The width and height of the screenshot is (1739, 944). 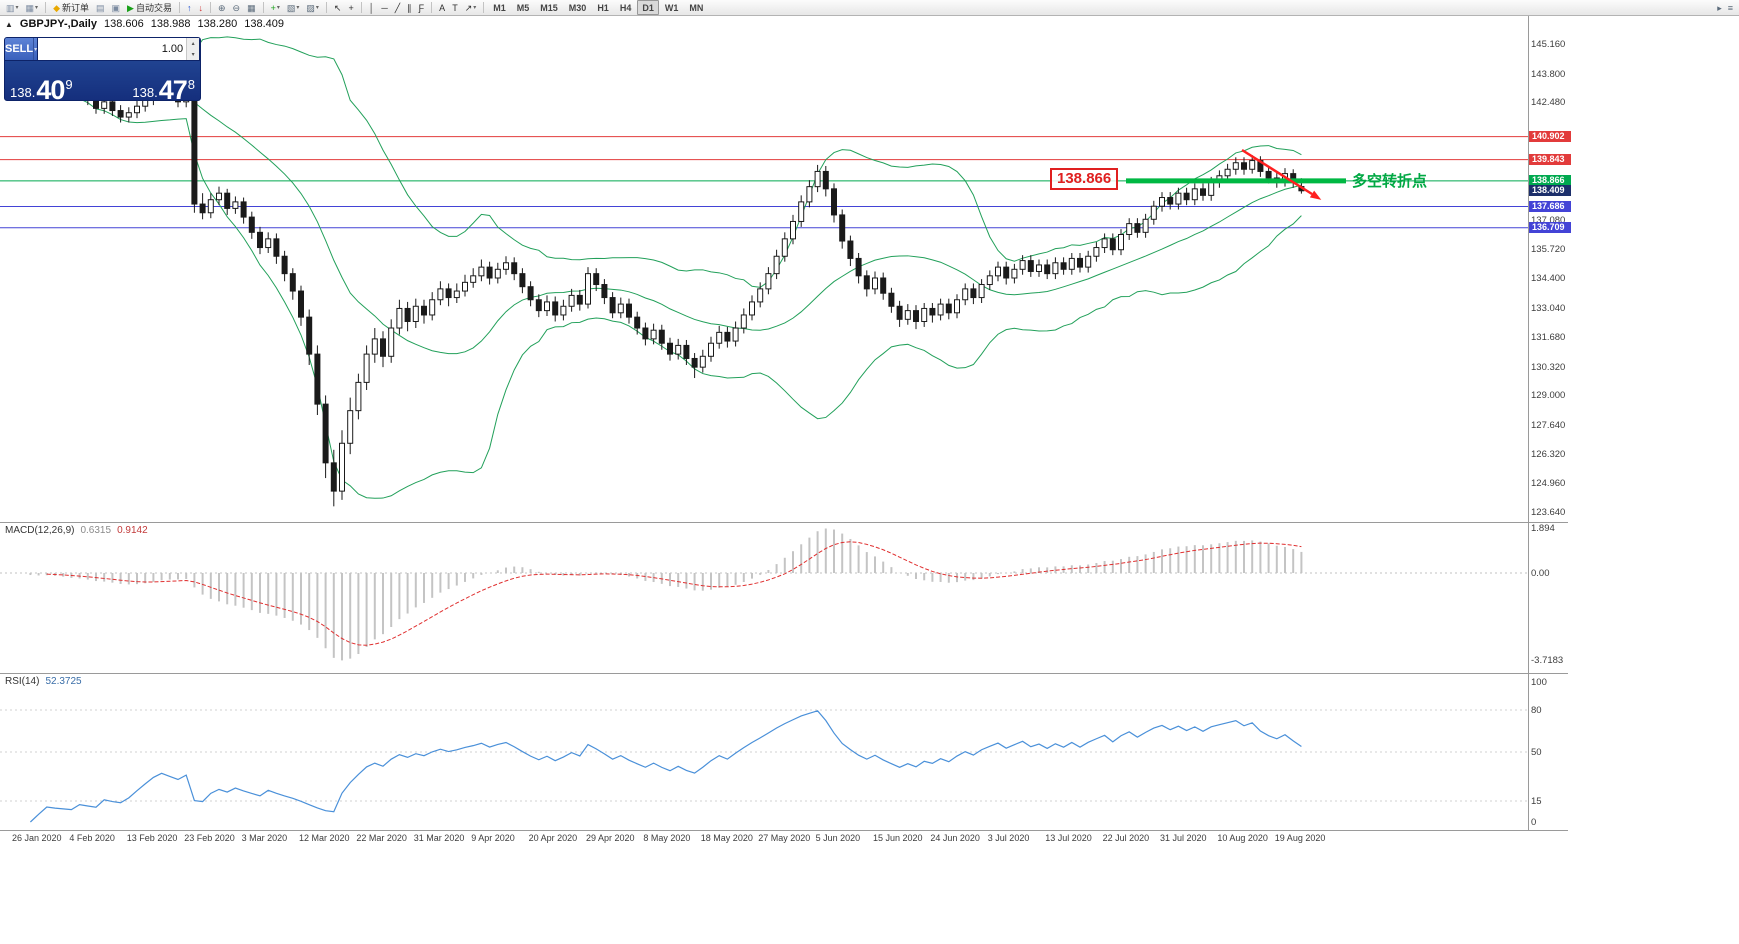 I want to click on fibonacci-icon-glyph: Ƒ, so click(x=421, y=7).